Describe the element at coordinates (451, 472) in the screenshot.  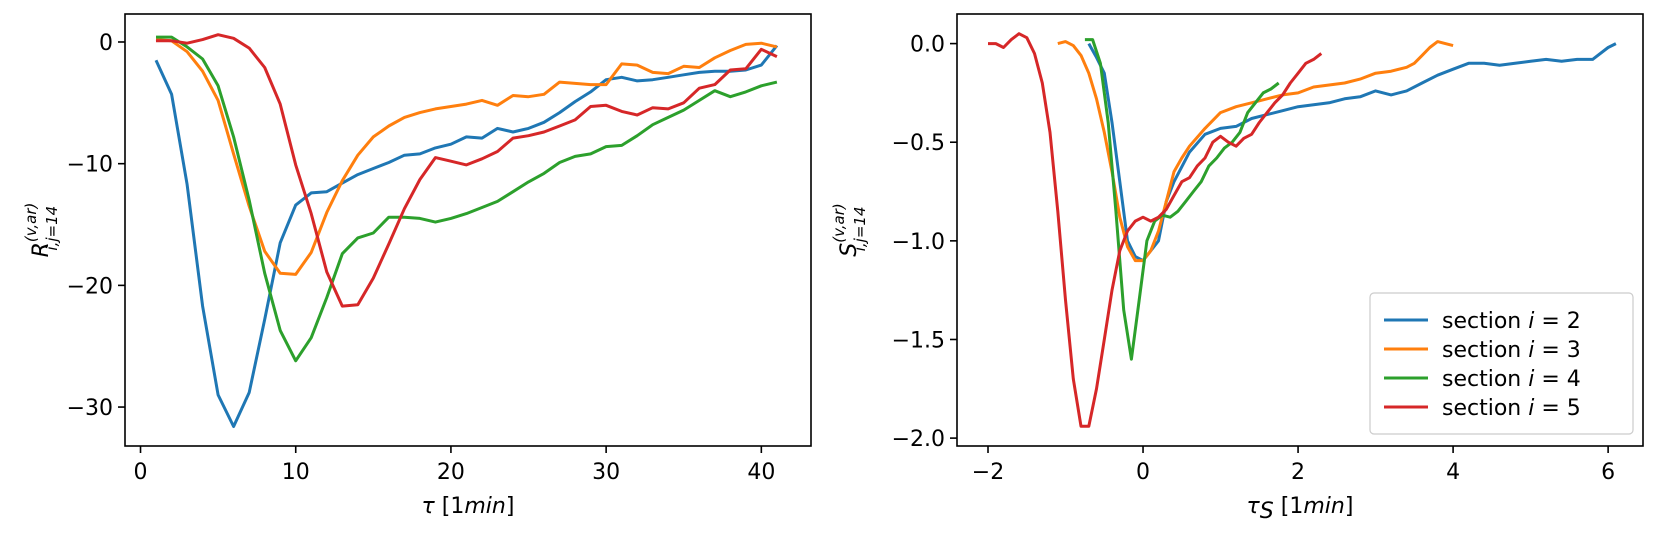
I see `x-tick-label: 20` at that location.